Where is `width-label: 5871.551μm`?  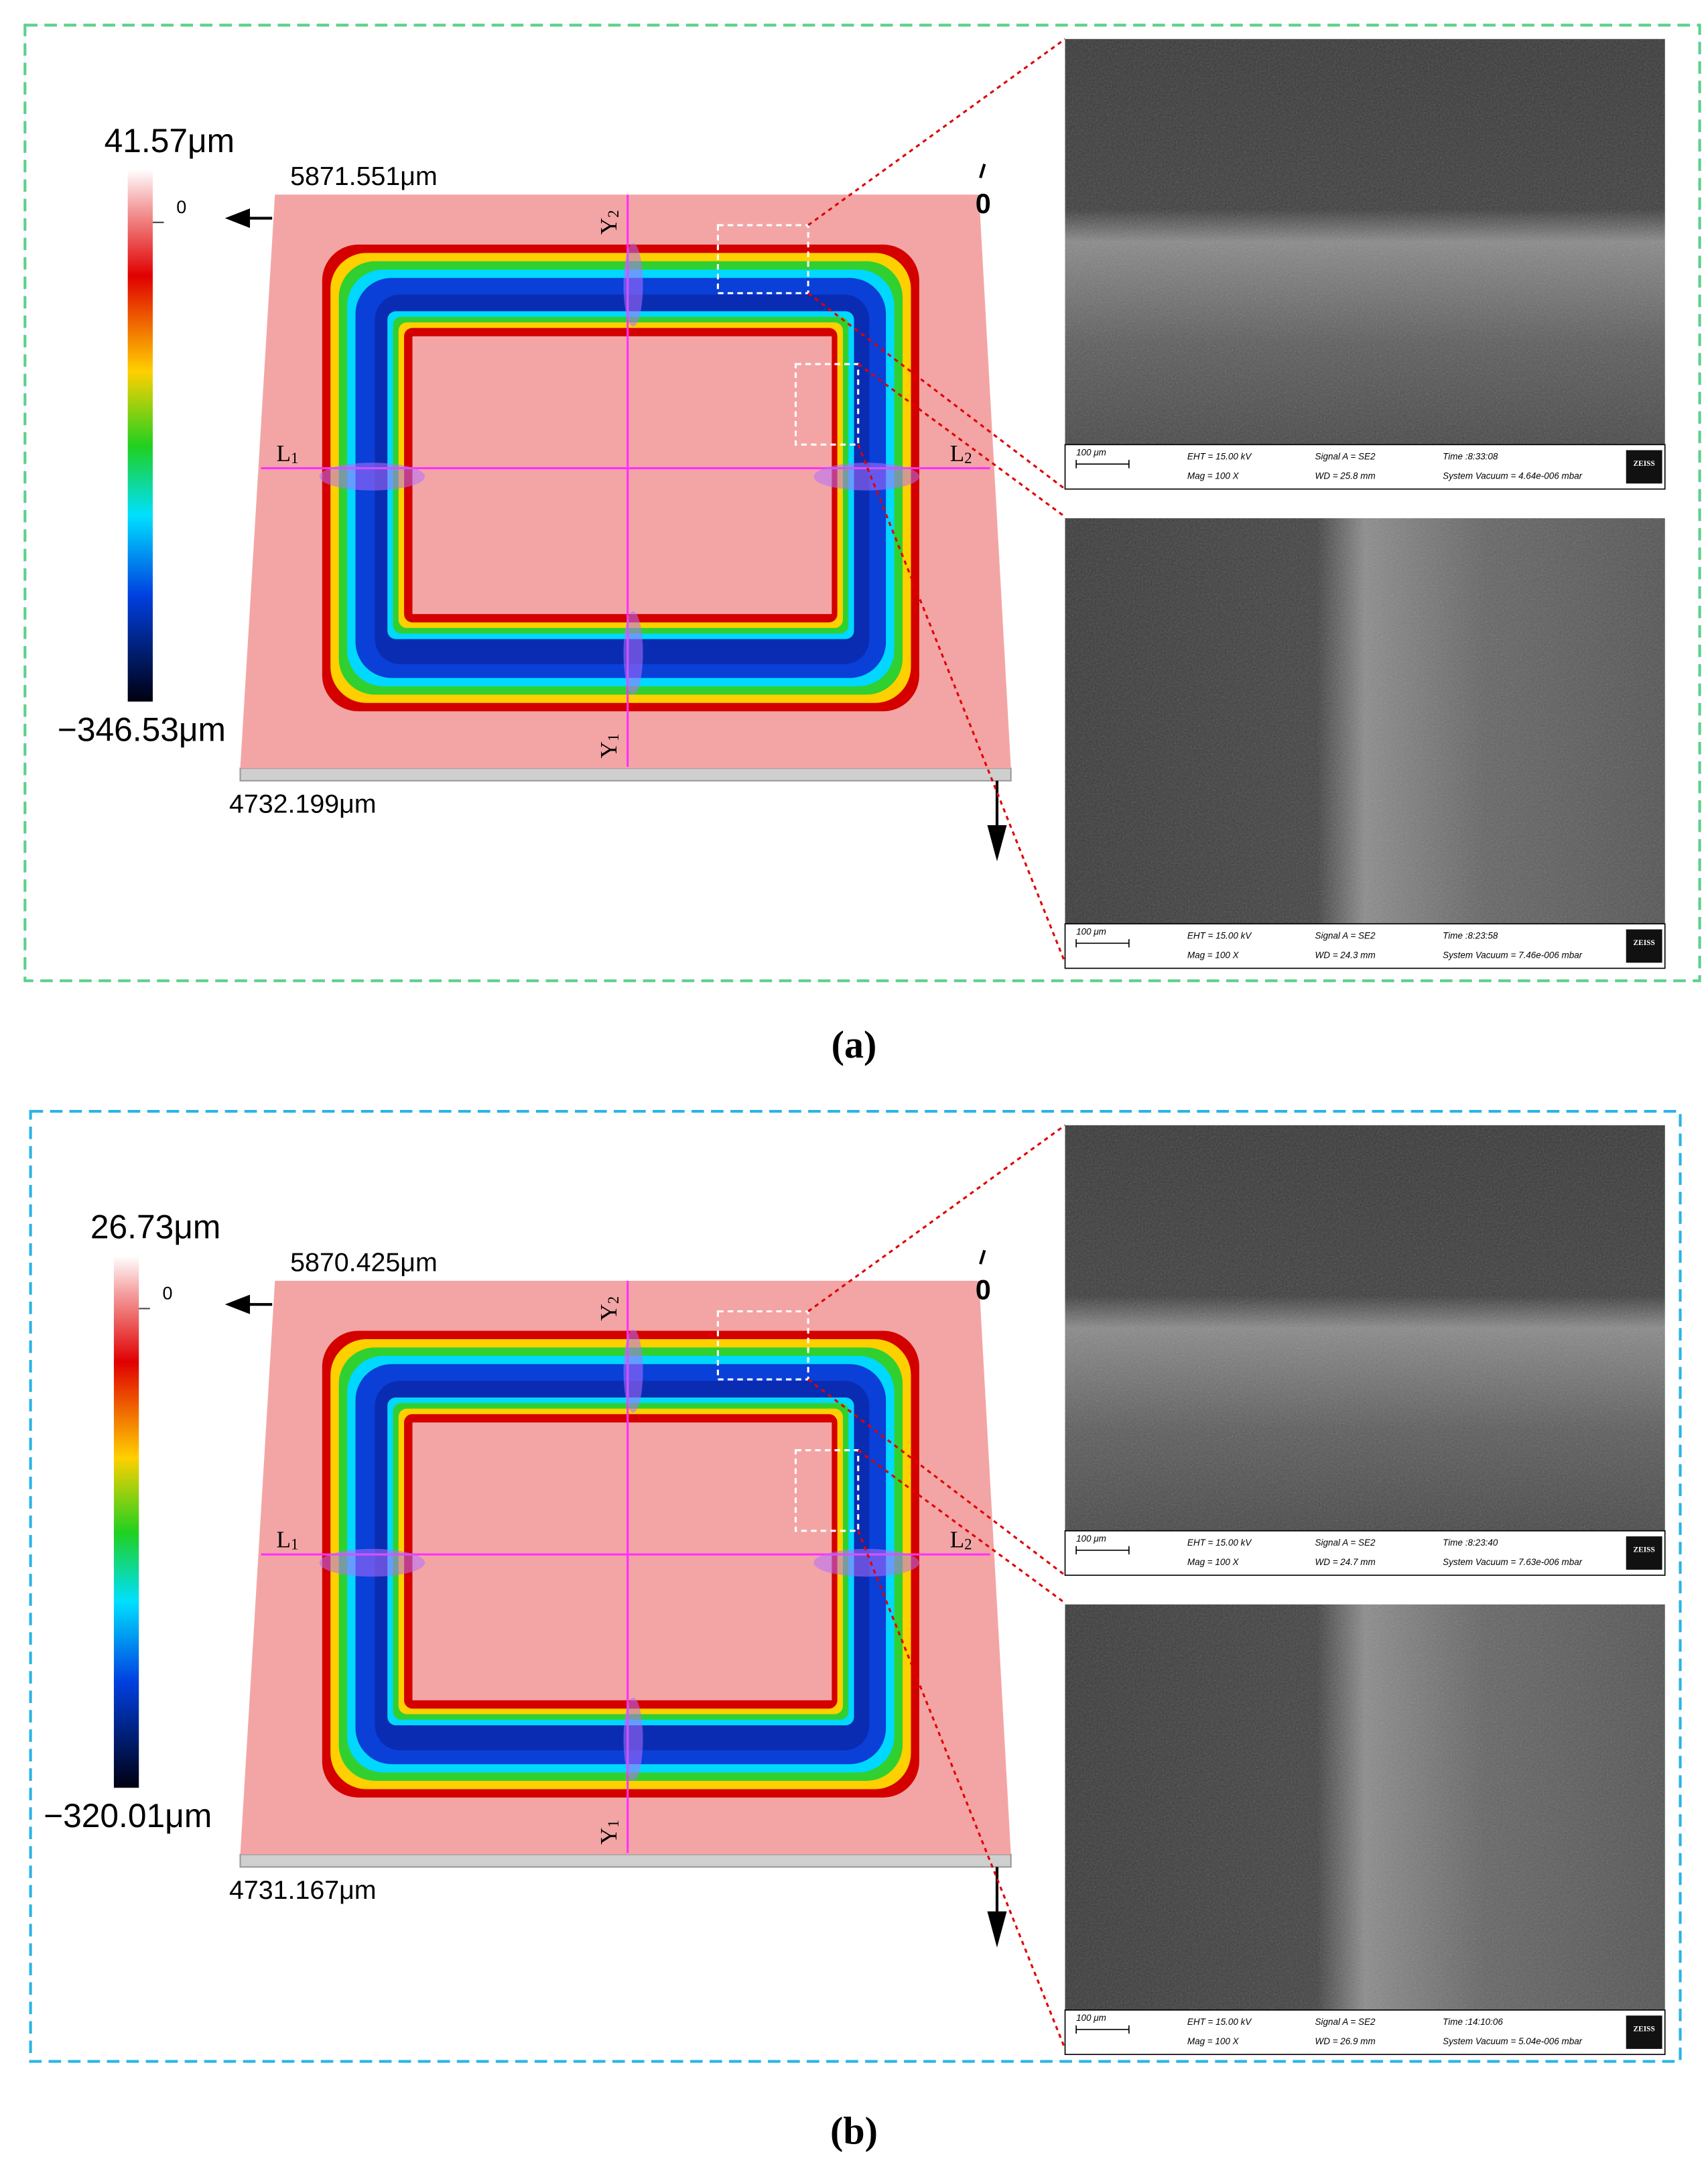 width-label: 5871.551μm is located at coordinates (364, 177).